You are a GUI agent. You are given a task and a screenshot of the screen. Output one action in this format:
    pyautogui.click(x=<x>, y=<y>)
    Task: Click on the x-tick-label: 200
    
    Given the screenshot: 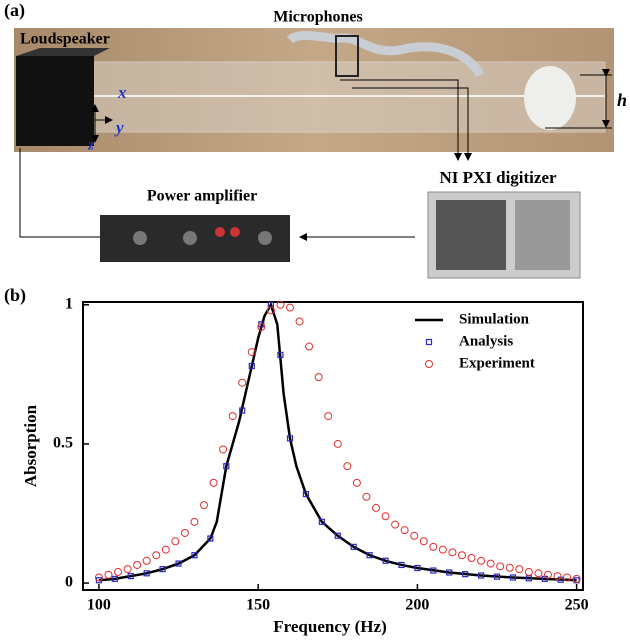 What is the action you would take?
    pyautogui.click(x=417, y=605)
    